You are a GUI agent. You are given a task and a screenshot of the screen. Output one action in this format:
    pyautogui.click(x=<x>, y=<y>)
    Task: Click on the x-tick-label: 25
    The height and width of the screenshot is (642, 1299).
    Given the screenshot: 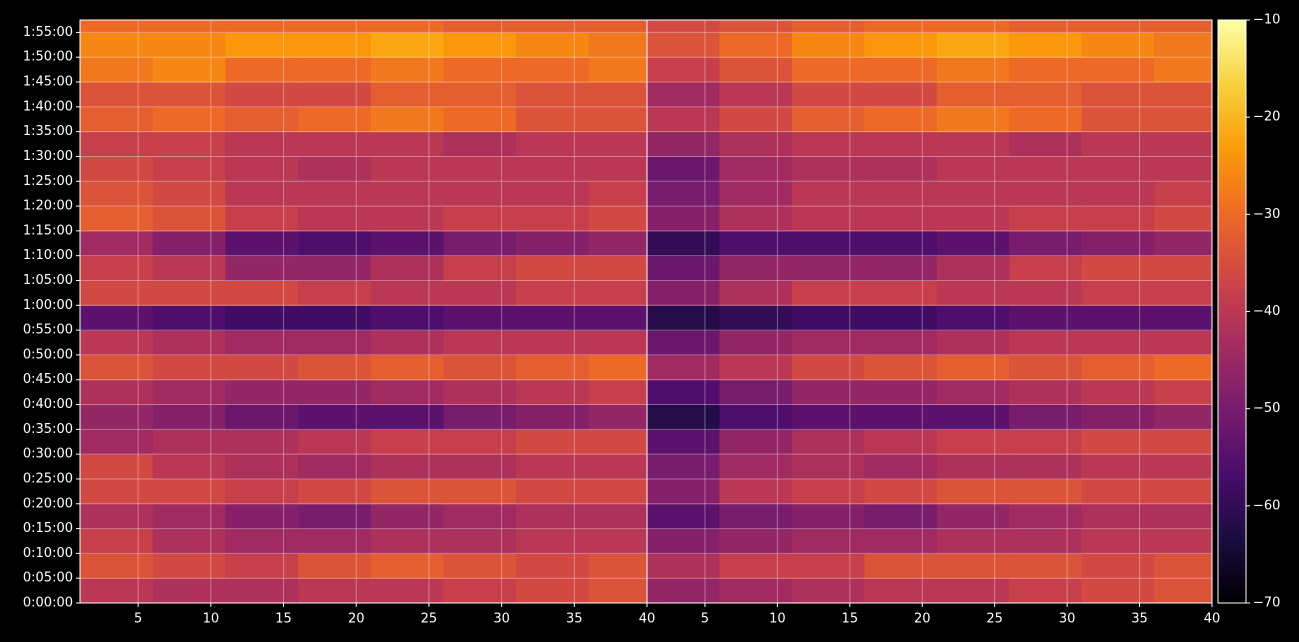 What is the action you would take?
    pyautogui.click(x=429, y=619)
    